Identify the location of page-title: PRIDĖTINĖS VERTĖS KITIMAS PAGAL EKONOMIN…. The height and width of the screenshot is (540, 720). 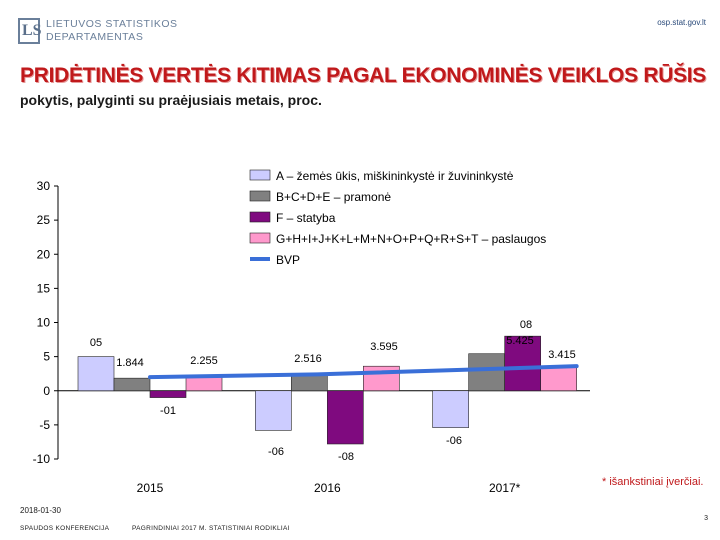
(363, 75).